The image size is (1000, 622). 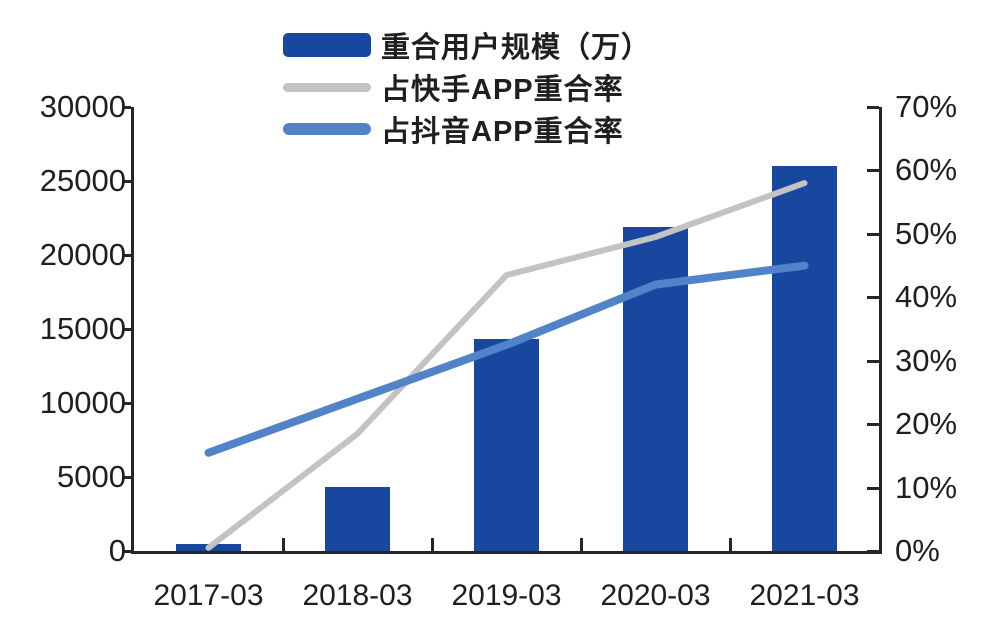 What do you see at coordinates (880, 330) in the screenshot?
I see `right-axis-line` at bounding box center [880, 330].